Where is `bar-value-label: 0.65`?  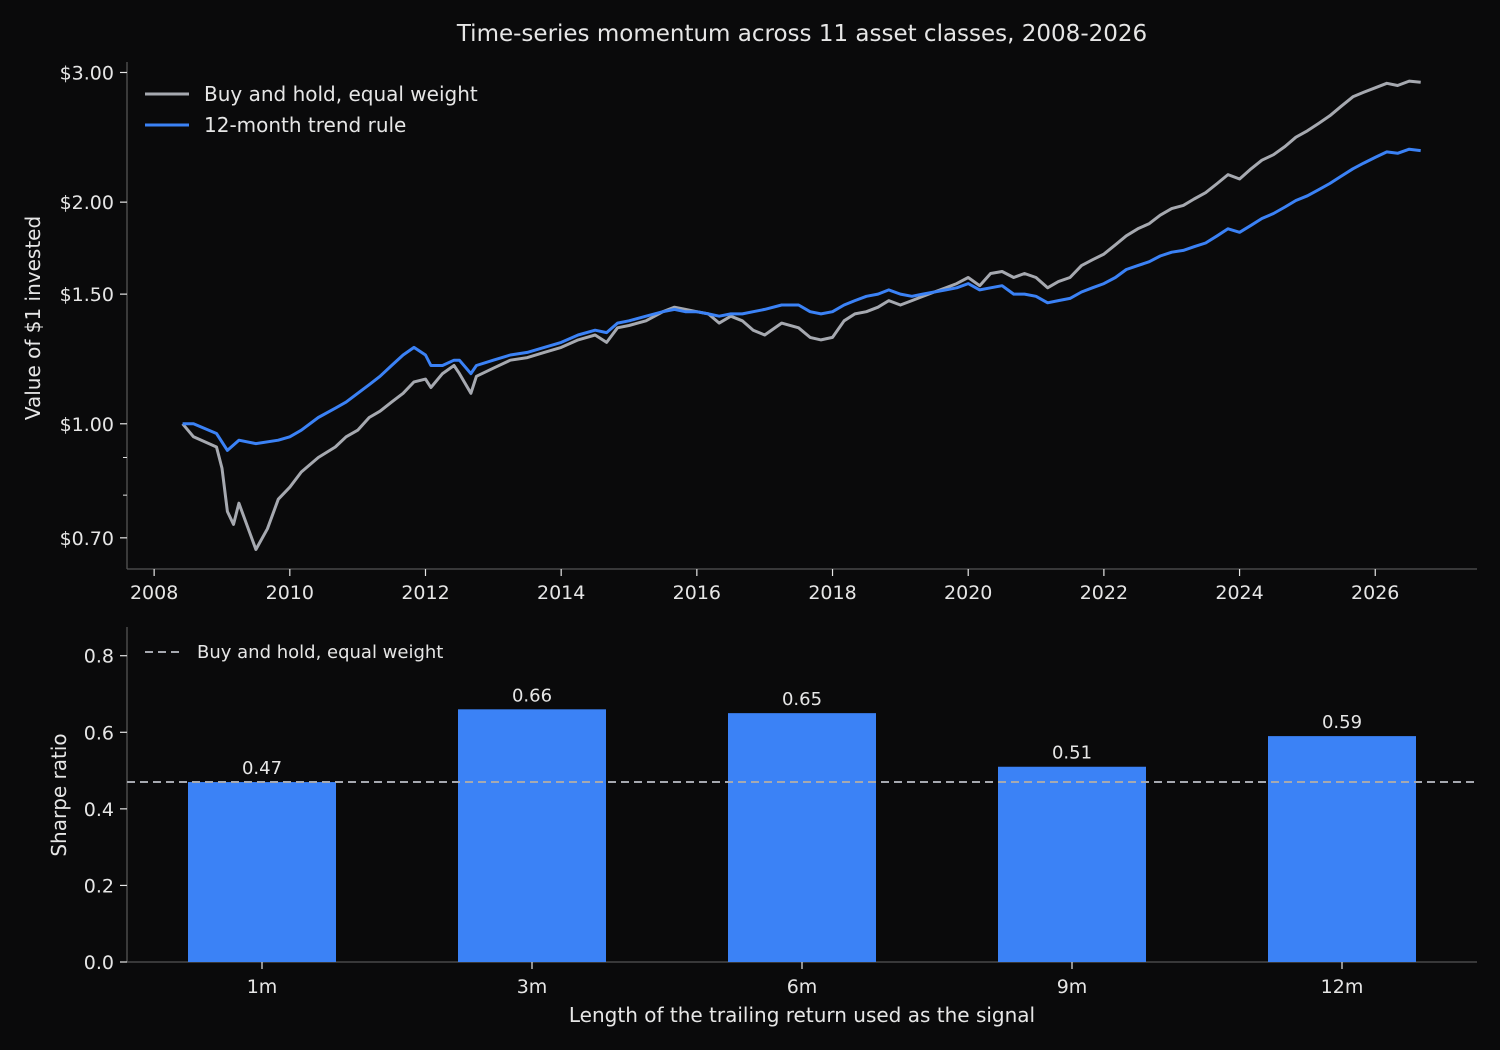
bar-value-label: 0.65 is located at coordinates (802, 699).